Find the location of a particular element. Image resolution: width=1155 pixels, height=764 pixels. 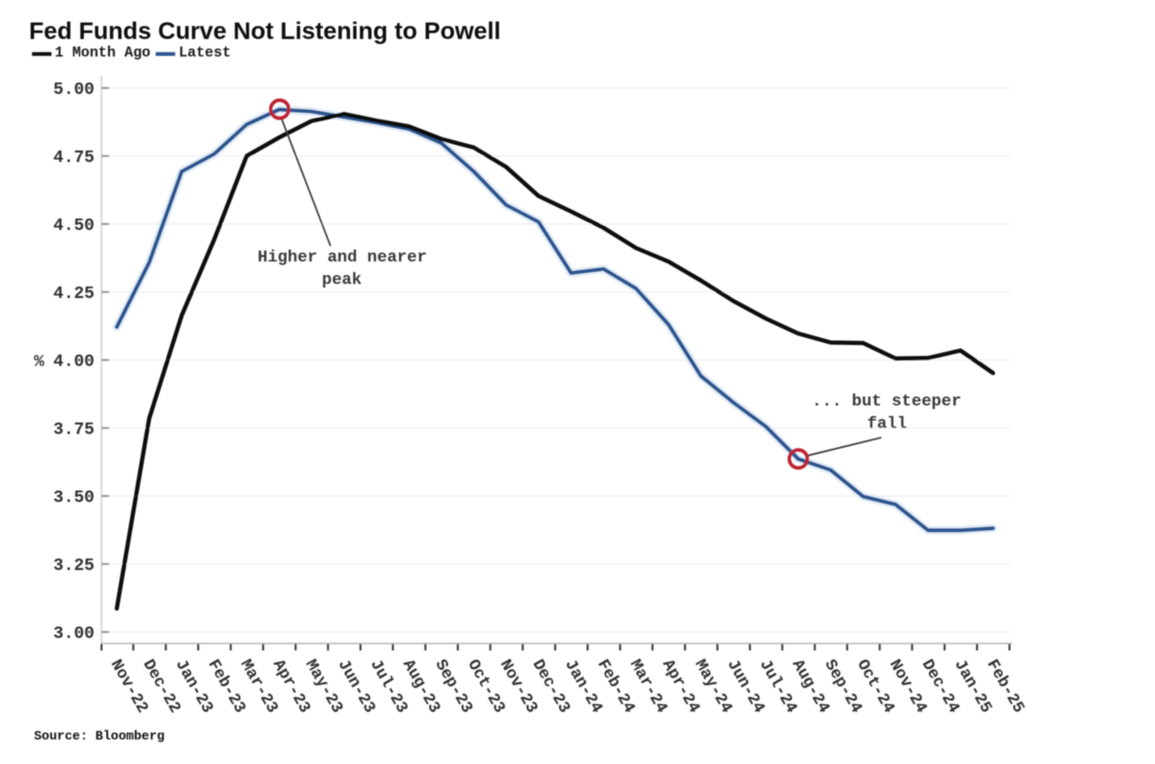

svg-text: peak is located at coordinates (342, 279).